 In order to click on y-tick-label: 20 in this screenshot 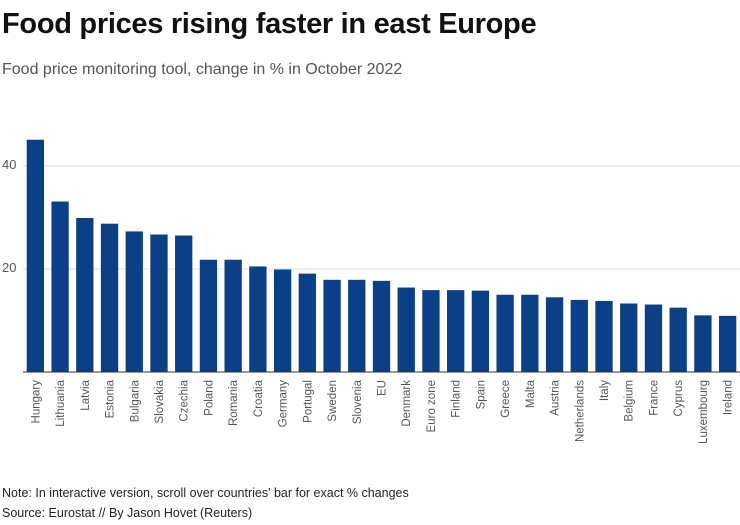, I will do `click(9, 267)`.